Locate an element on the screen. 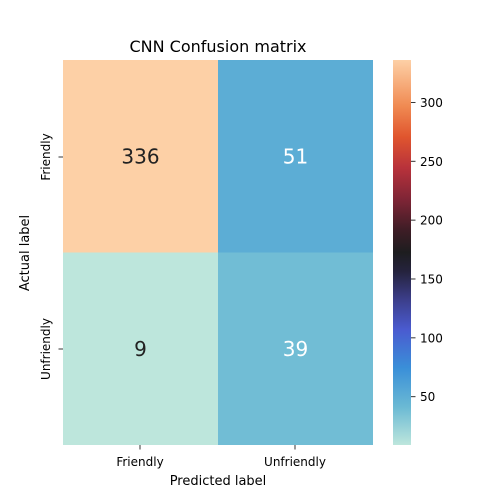 The width and height of the screenshot is (500, 500). y-axis-label: Actual label is located at coordinates (25, 253).